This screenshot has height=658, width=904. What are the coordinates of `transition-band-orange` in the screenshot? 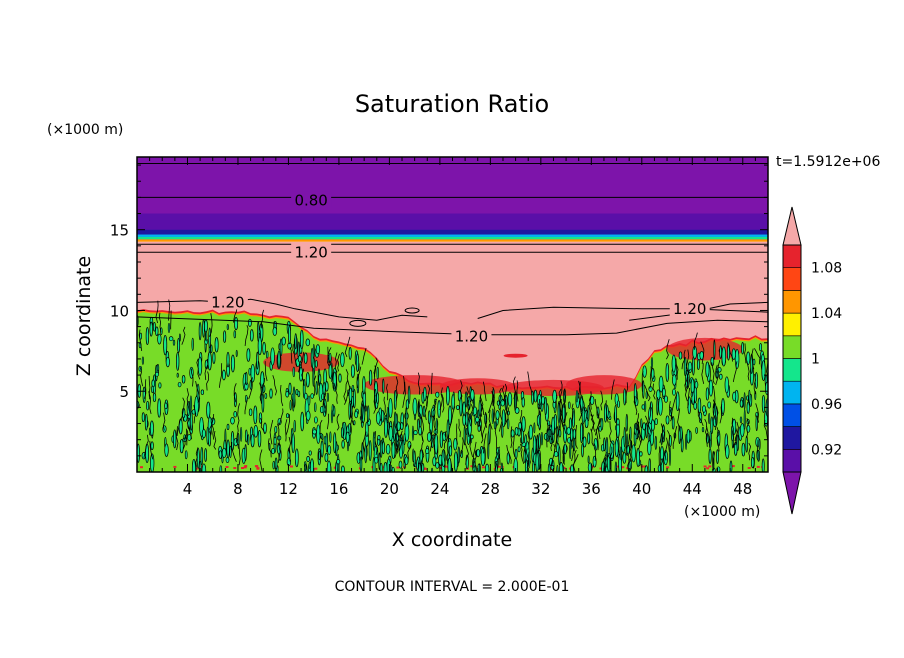 It's located at (452, 240).